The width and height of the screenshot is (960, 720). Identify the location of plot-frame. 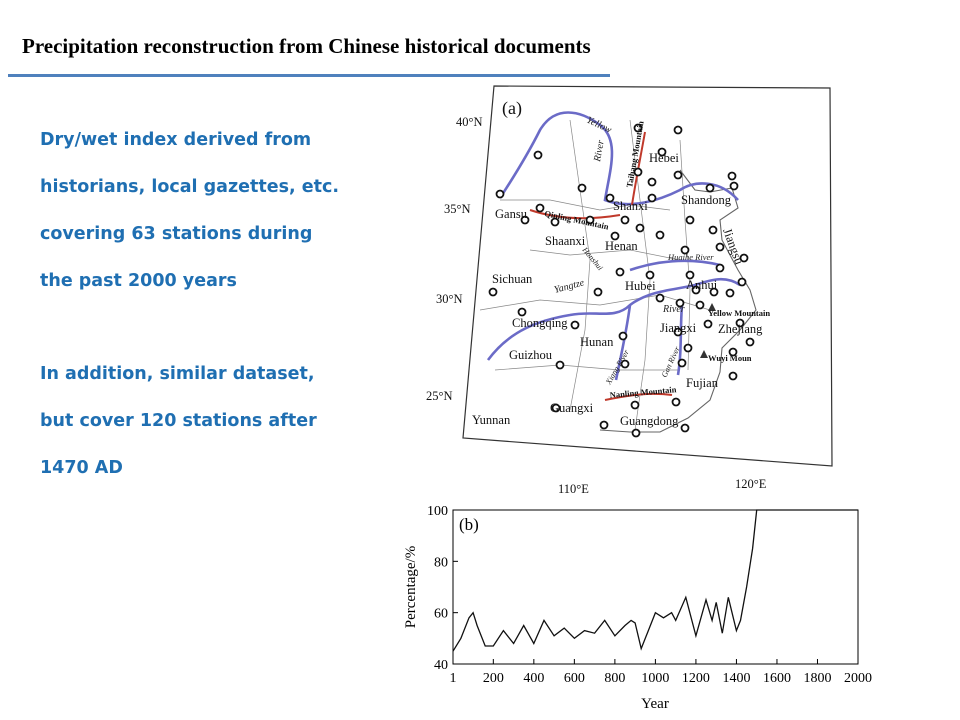
(655, 587).